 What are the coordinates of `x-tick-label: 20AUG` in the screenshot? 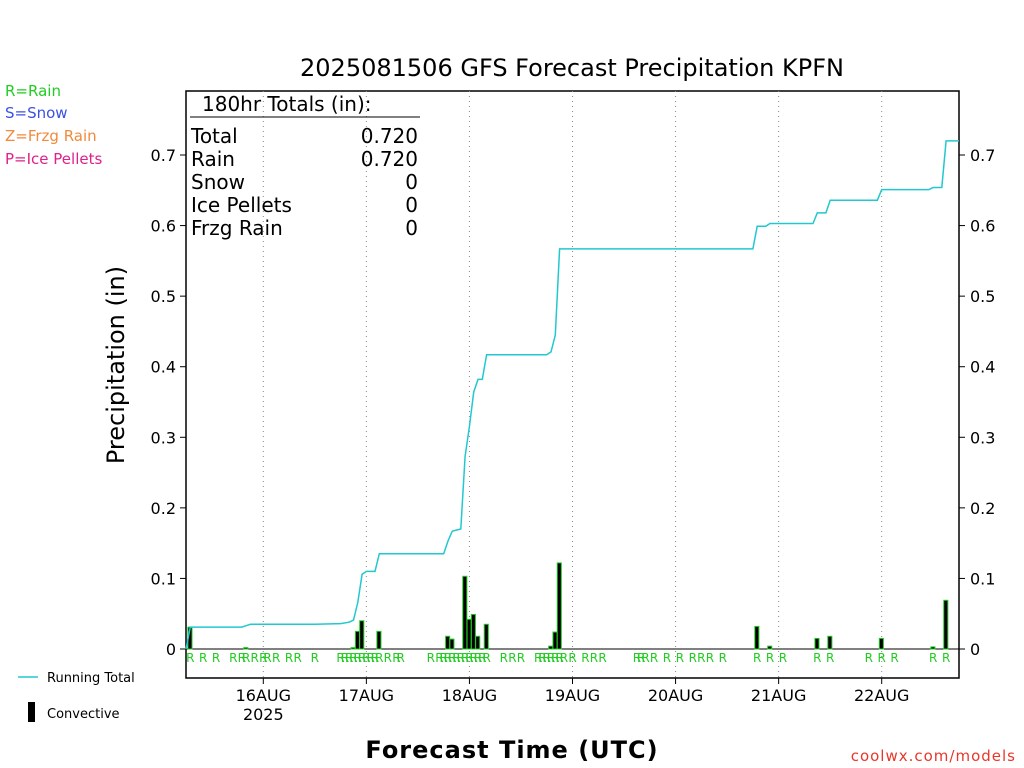 It's located at (675, 695).